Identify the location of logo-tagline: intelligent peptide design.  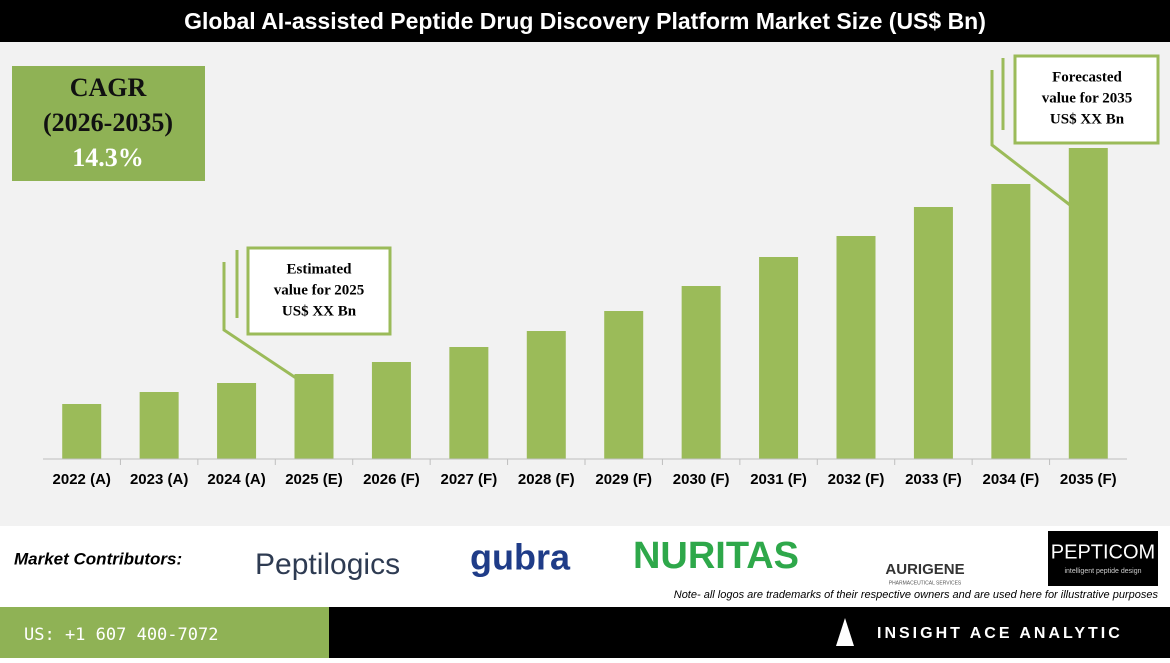
(1102, 571).